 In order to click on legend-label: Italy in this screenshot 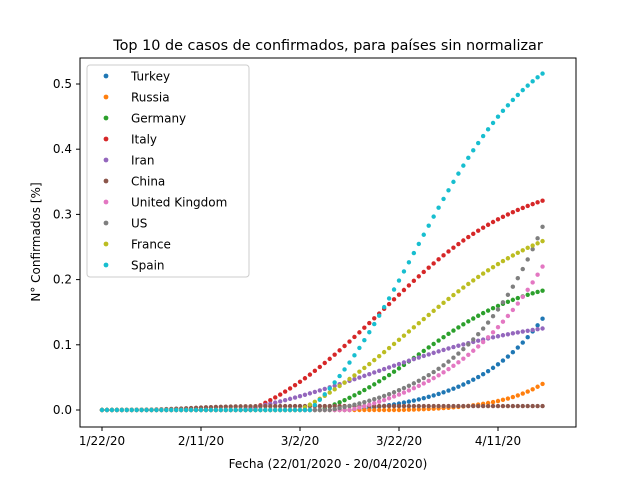, I will do `click(144, 140)`.